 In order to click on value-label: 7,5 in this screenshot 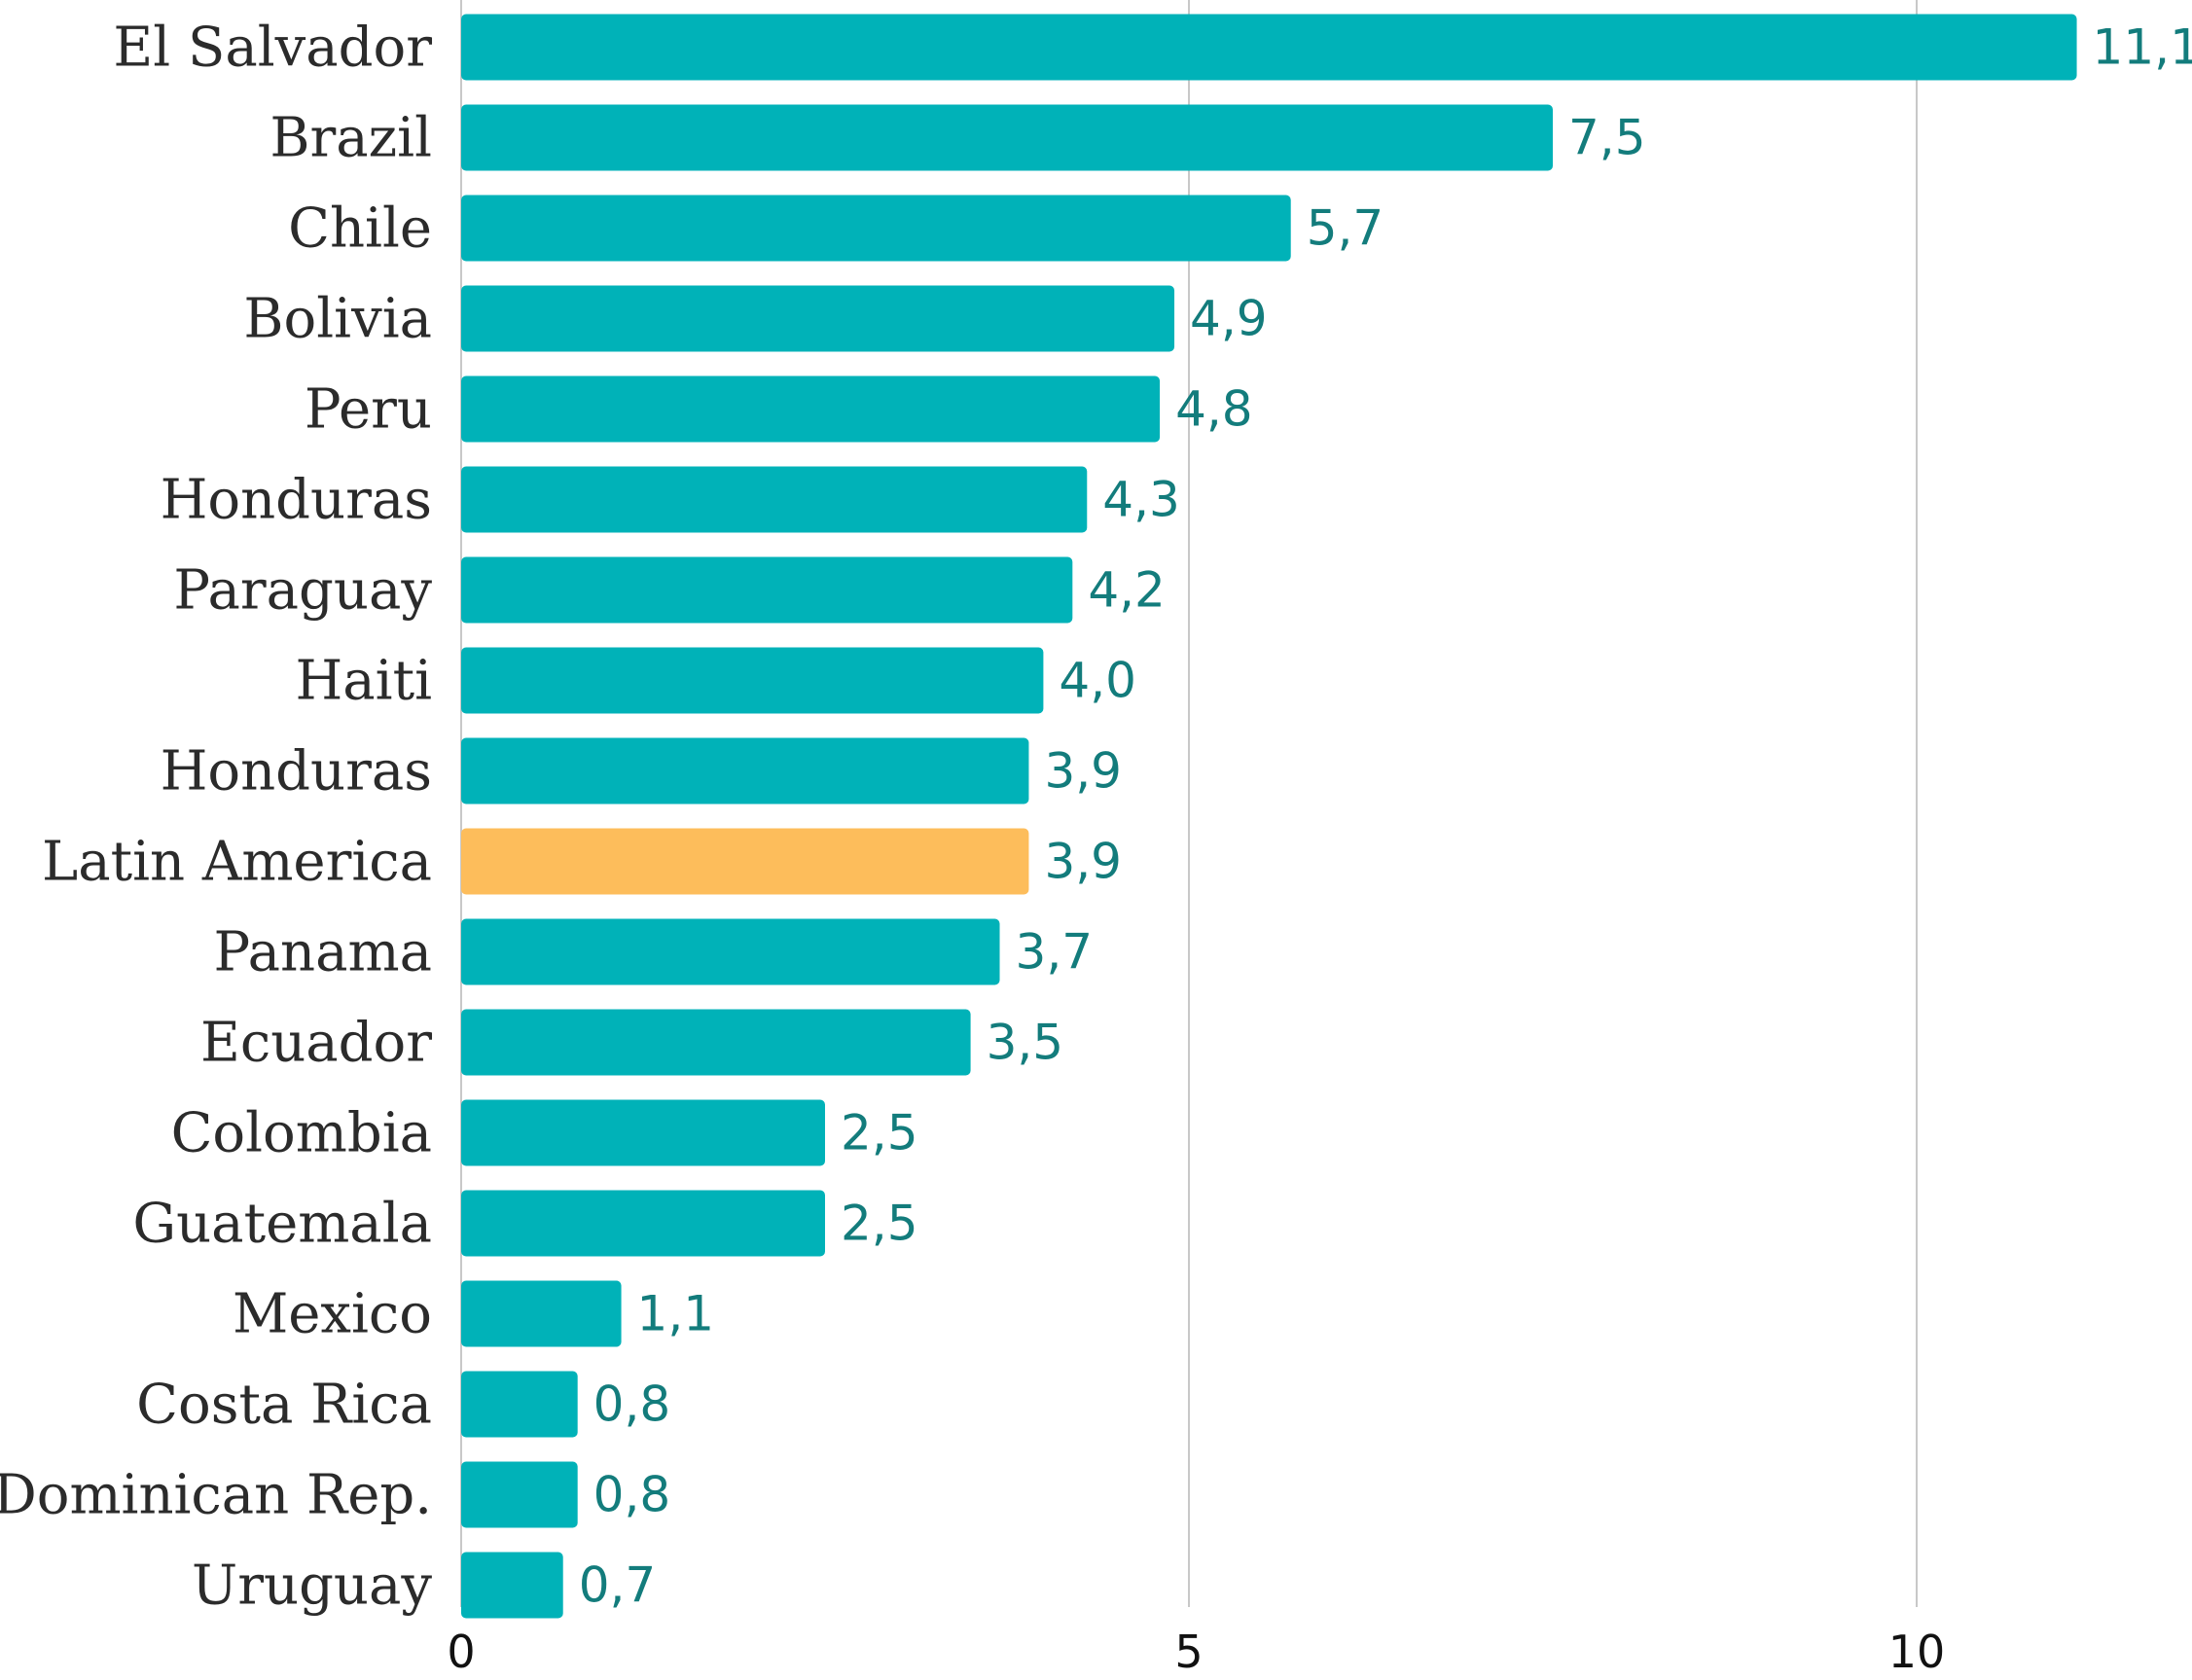, I will do `click(1607, 138)`.